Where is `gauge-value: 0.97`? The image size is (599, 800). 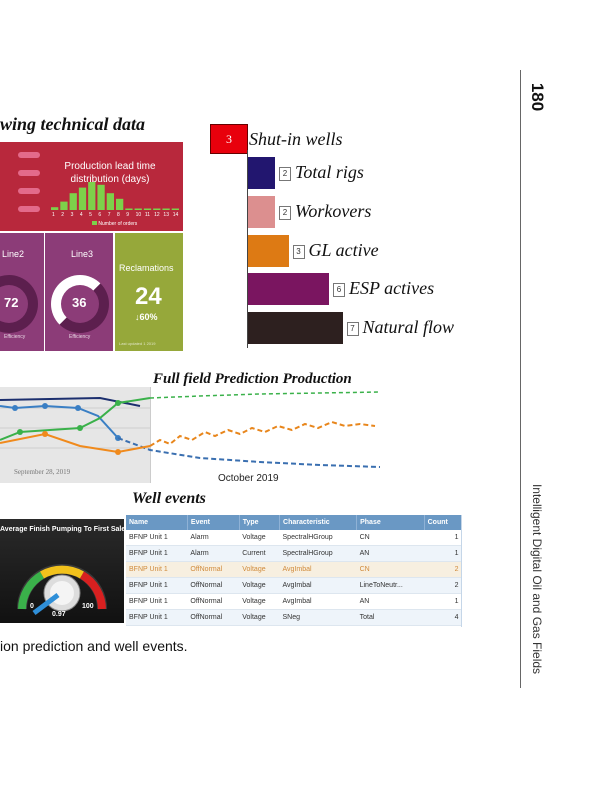
gauge-value: 0.97 is located at coordinates (59, 614).